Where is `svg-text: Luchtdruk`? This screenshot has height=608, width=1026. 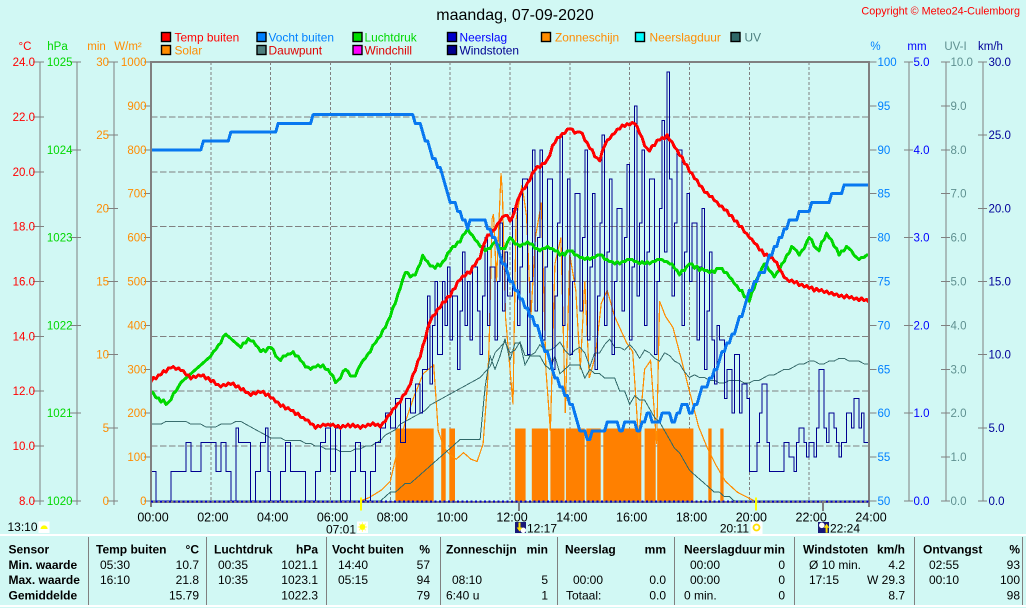 svg-text: Luchtdruk is located at coordinates (243, 549).